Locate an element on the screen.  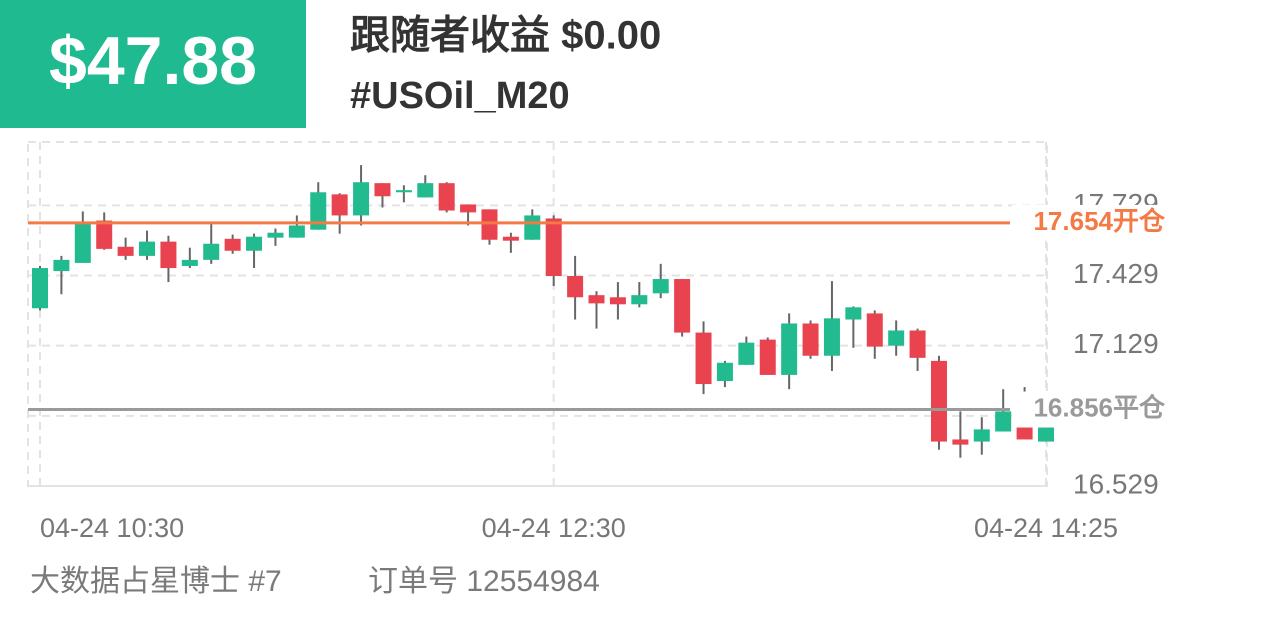
author: 大数据占星博士 #7 is located at coordinates (156, 581).